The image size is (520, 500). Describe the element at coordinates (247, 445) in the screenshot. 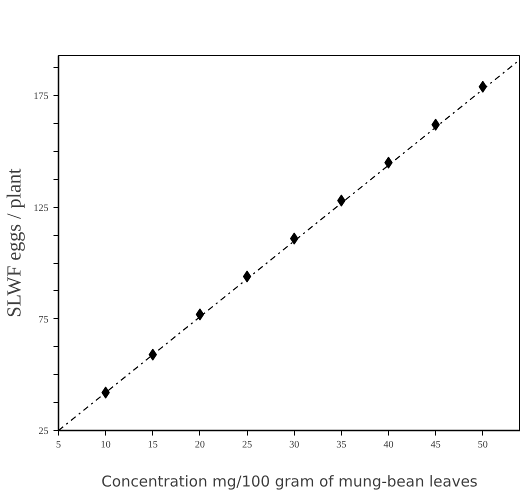

I see `x-tick-label: 25` at that location.